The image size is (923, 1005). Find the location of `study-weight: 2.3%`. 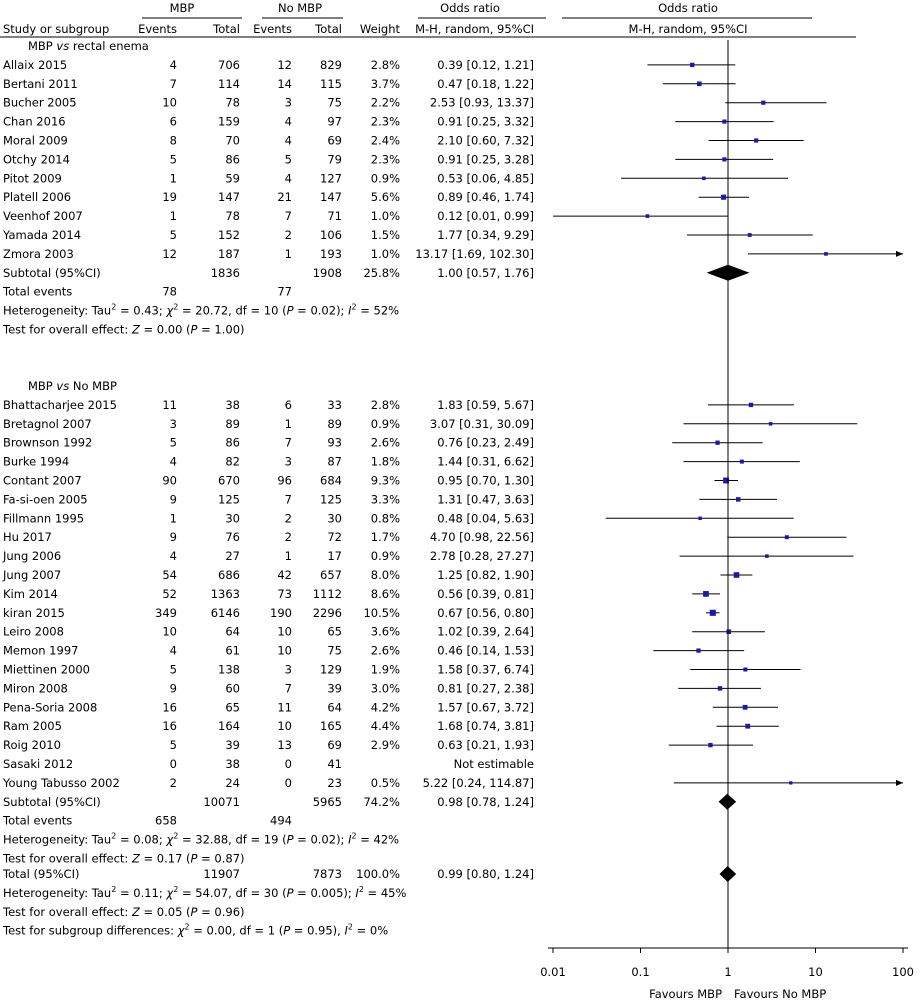

study-weight: 2.3% is located at coordinates (385, 159).